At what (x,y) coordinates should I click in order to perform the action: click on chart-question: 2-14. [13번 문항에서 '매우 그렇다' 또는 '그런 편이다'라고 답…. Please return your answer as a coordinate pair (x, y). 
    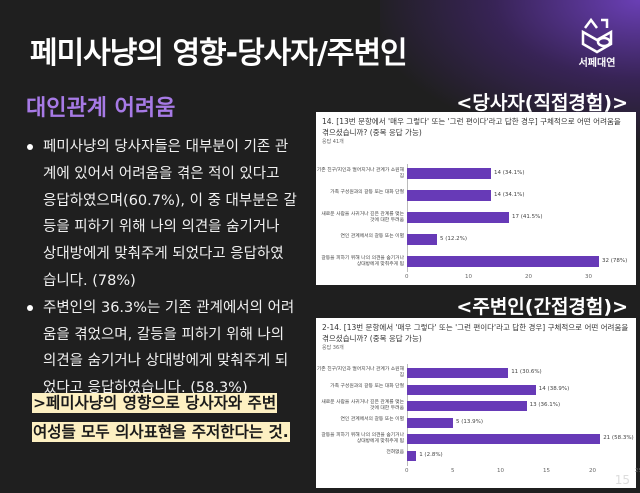
    Looking at the image, I should click on (475, 333).